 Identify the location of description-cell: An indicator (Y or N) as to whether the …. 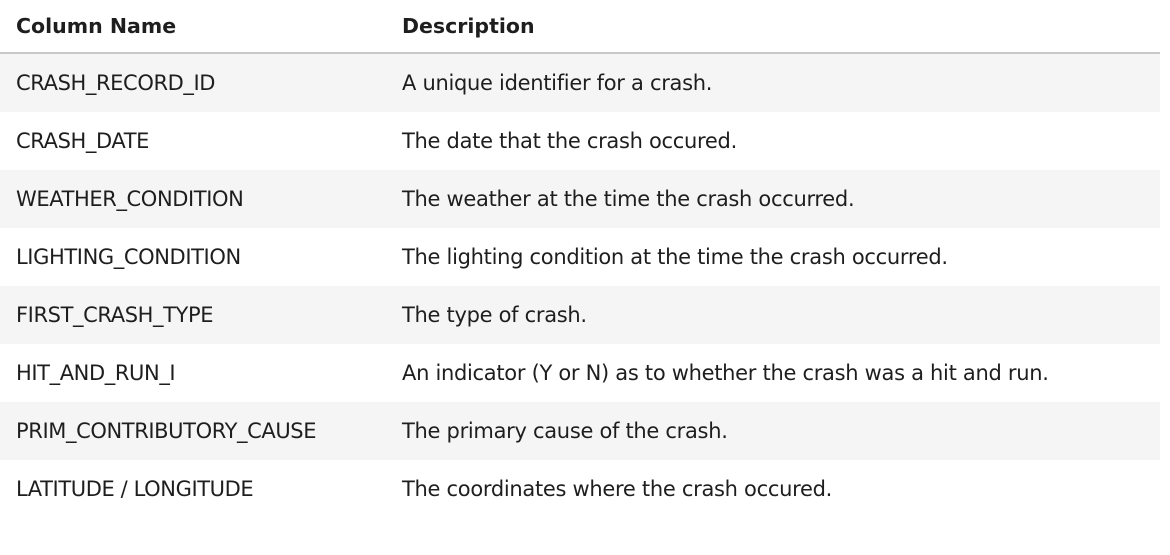
(725, 373).